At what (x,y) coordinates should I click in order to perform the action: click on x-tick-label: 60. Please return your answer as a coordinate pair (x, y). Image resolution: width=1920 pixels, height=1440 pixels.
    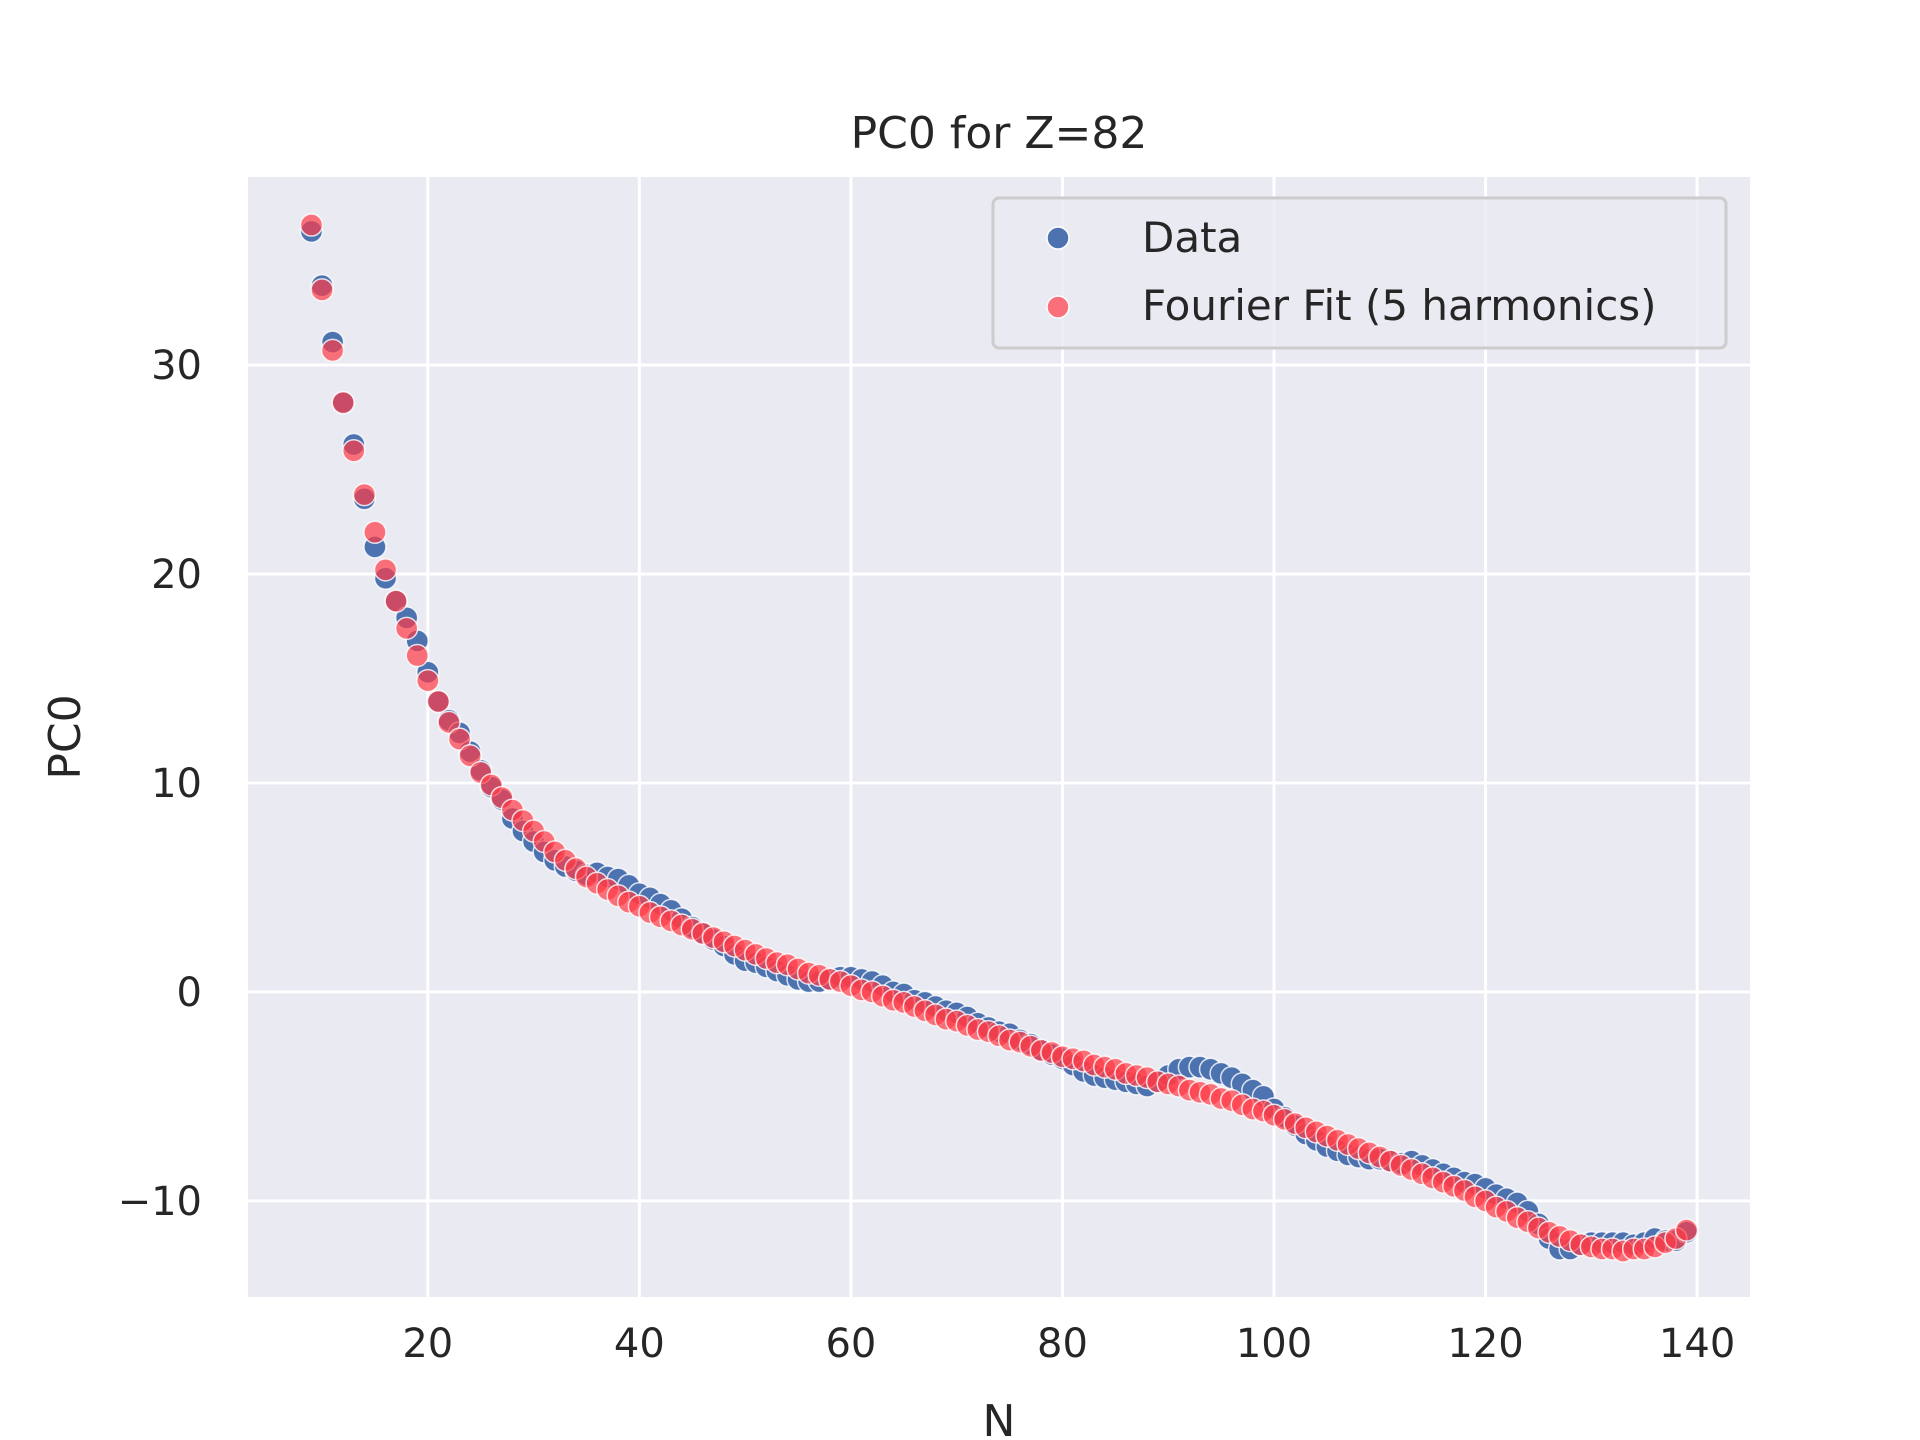
    Looking at the image, I should click on (850, 1344).